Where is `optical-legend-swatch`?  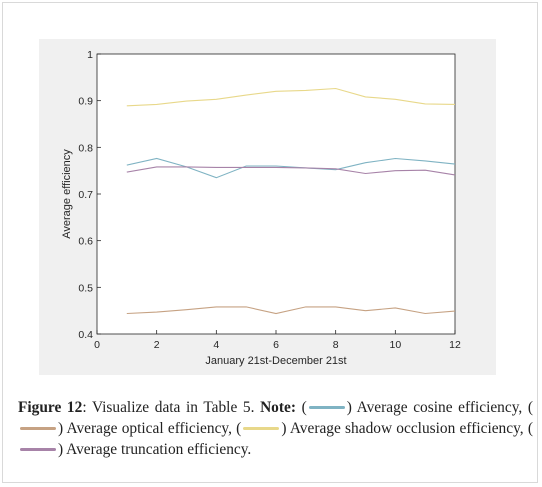 optical-legend-swatch is located at coordinates (38, 428).